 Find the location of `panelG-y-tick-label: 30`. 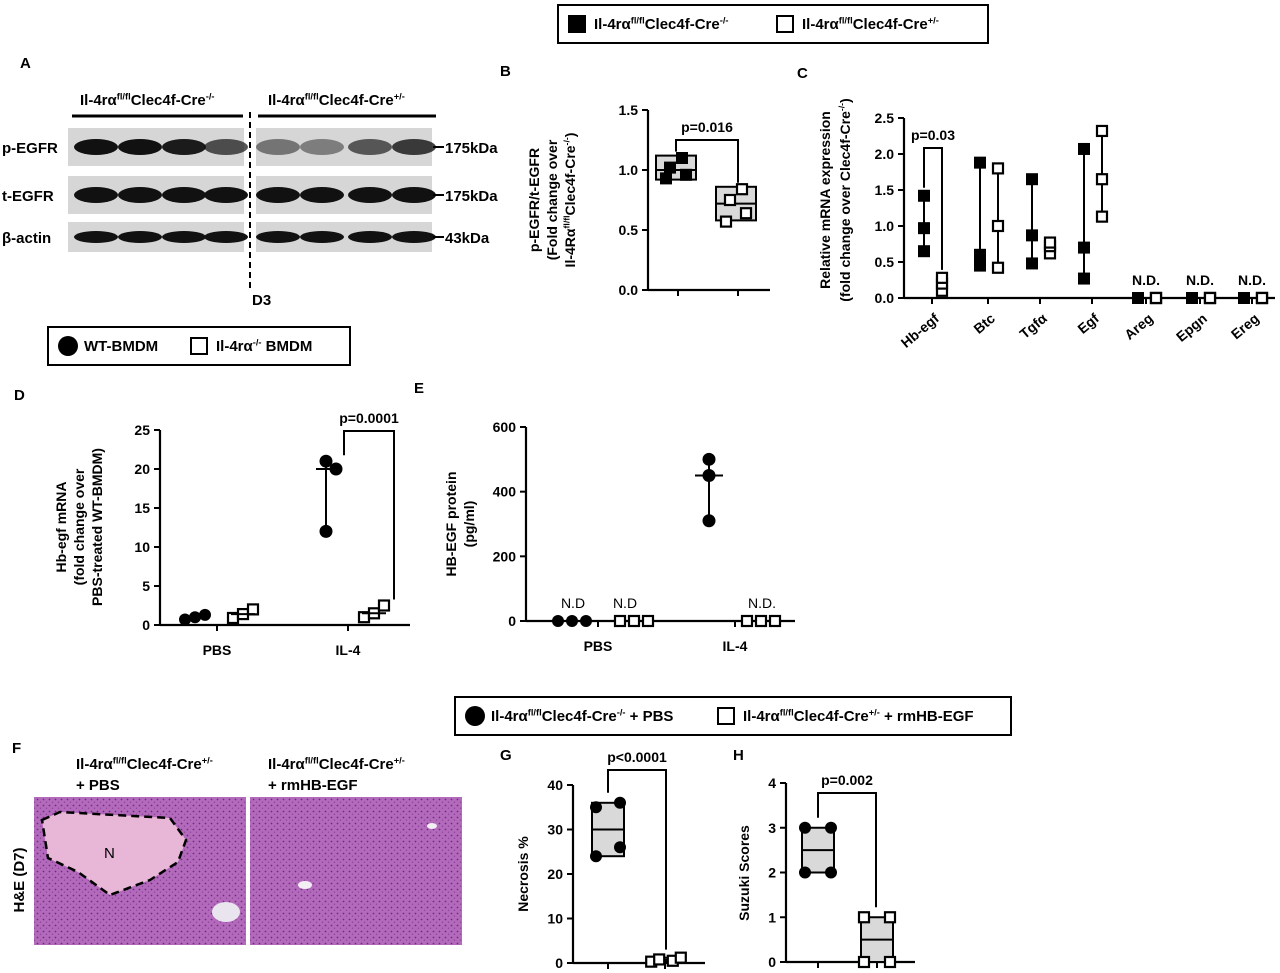

panelG-y-tick-label: 30 is located at coordinates (555, 830).